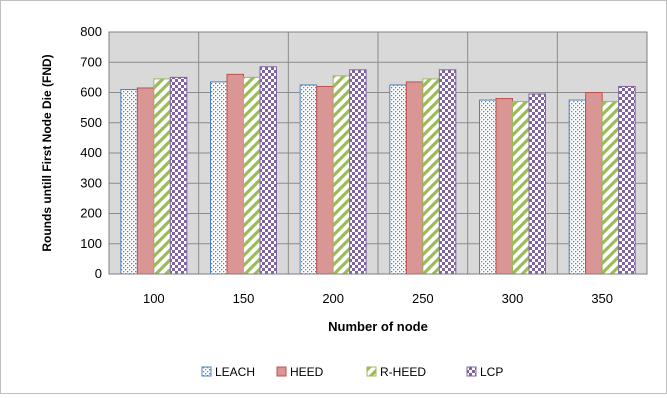 This screenshot has height=398, width=667. I want to click on x-tick-labels: 100 150 200 250 300 350, so click(378, 298).